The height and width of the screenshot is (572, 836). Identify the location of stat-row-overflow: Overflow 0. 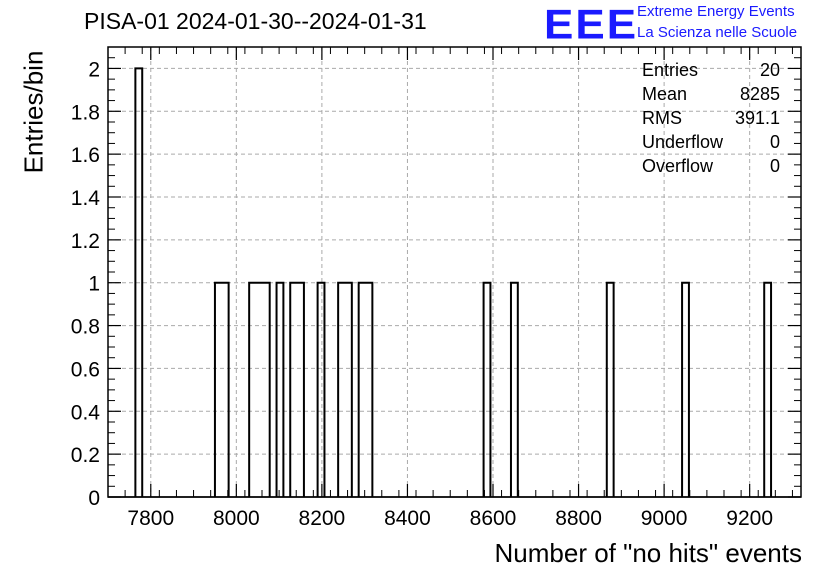
(711, 166).